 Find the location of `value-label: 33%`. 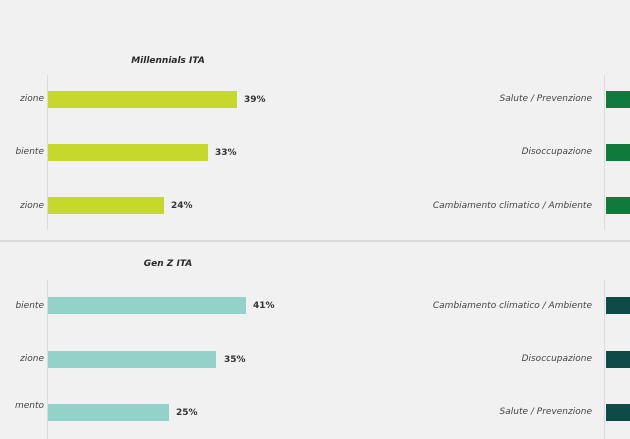

value-label: 33% is located at coordinates (226, 153).